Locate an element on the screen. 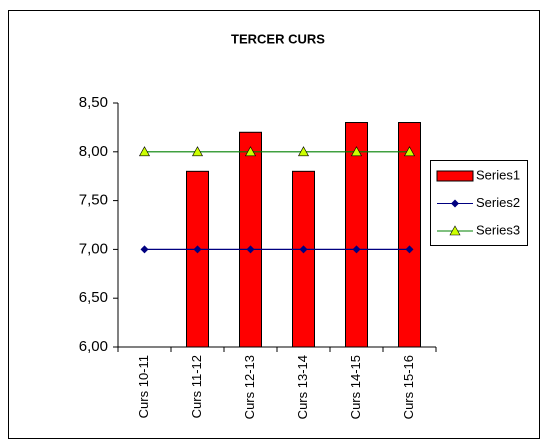  x-tick-label: Curs 12-13 is located at coordinates (249, 387).